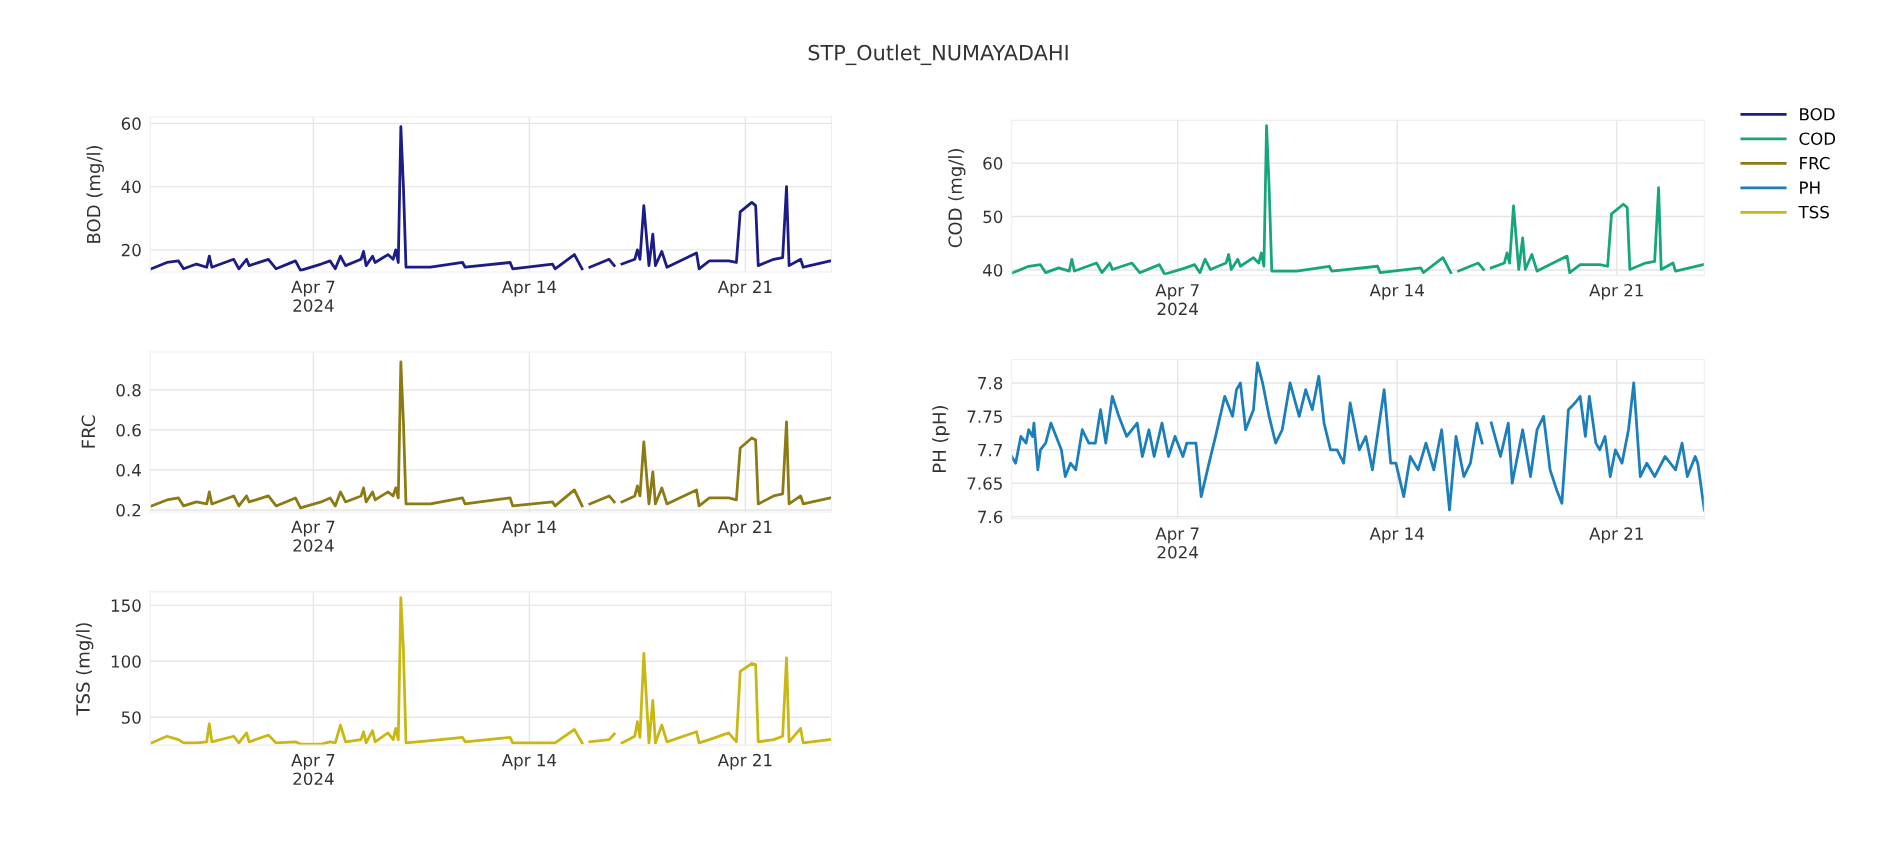 This screenshot has height=842, width=1877. I want to click on y-tick-label: 150, so click(126, 605).